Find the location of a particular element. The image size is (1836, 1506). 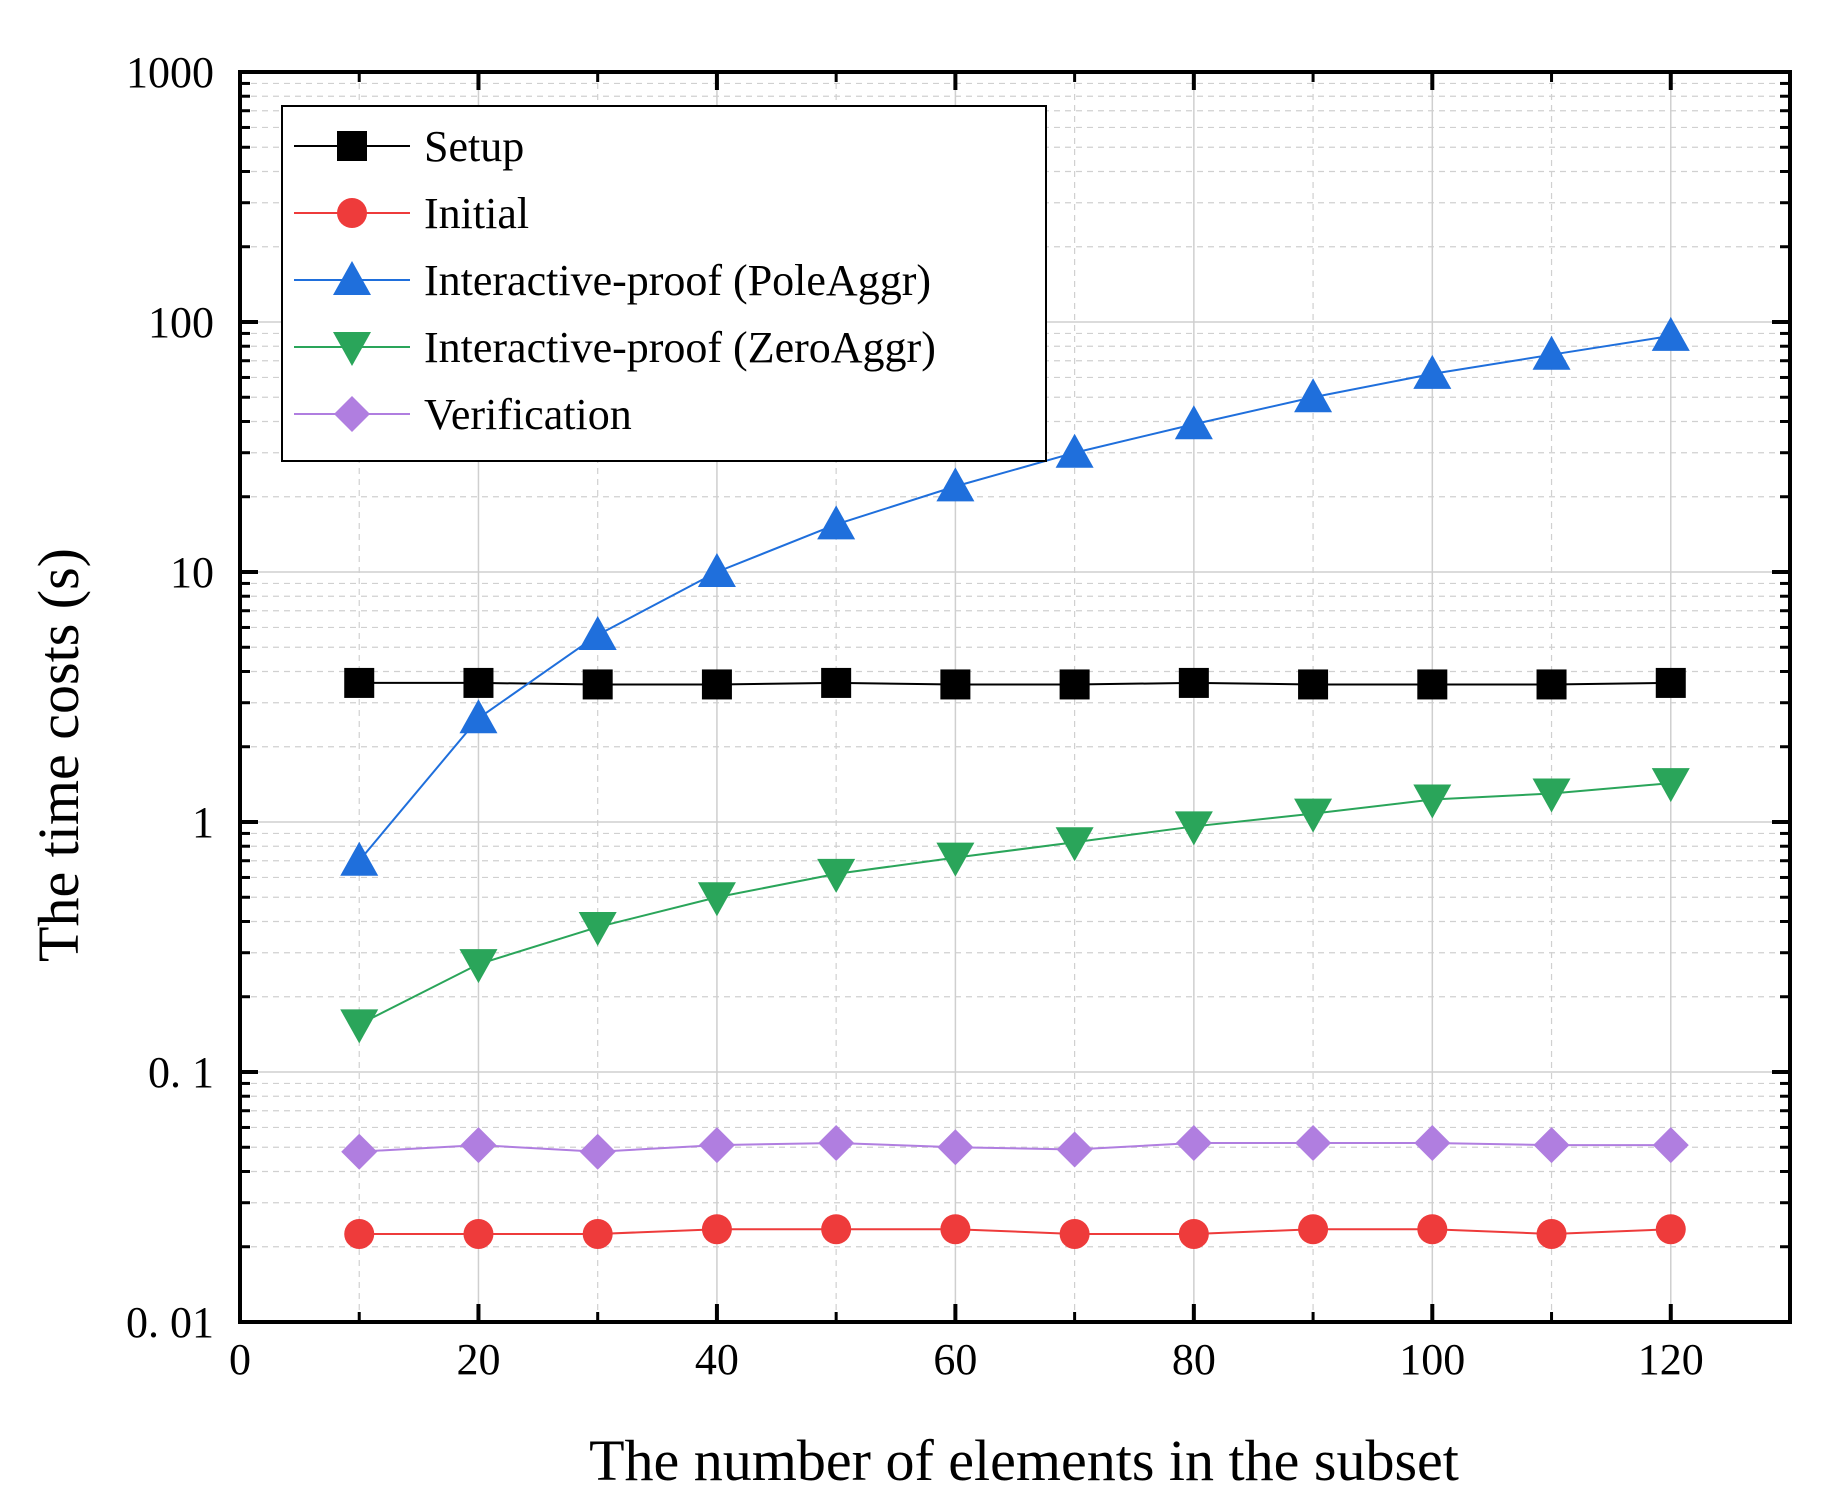

legend-label: Interactive-proof (ZeroAggr) is located at coordinates (680, 347).